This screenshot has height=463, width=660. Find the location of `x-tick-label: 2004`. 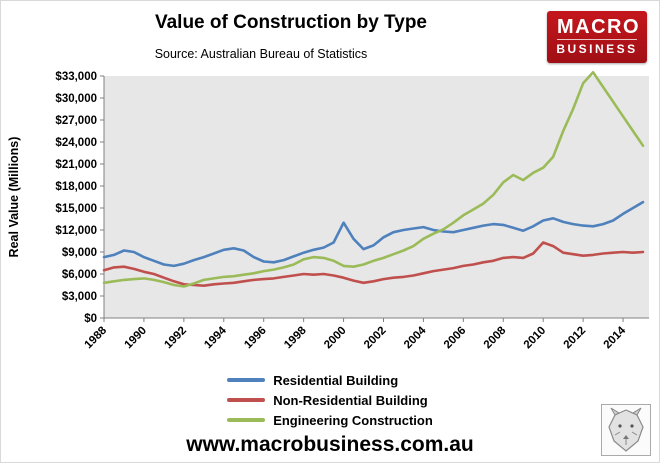

x-tick-label: 2004 is located at coordinates (415, 337).